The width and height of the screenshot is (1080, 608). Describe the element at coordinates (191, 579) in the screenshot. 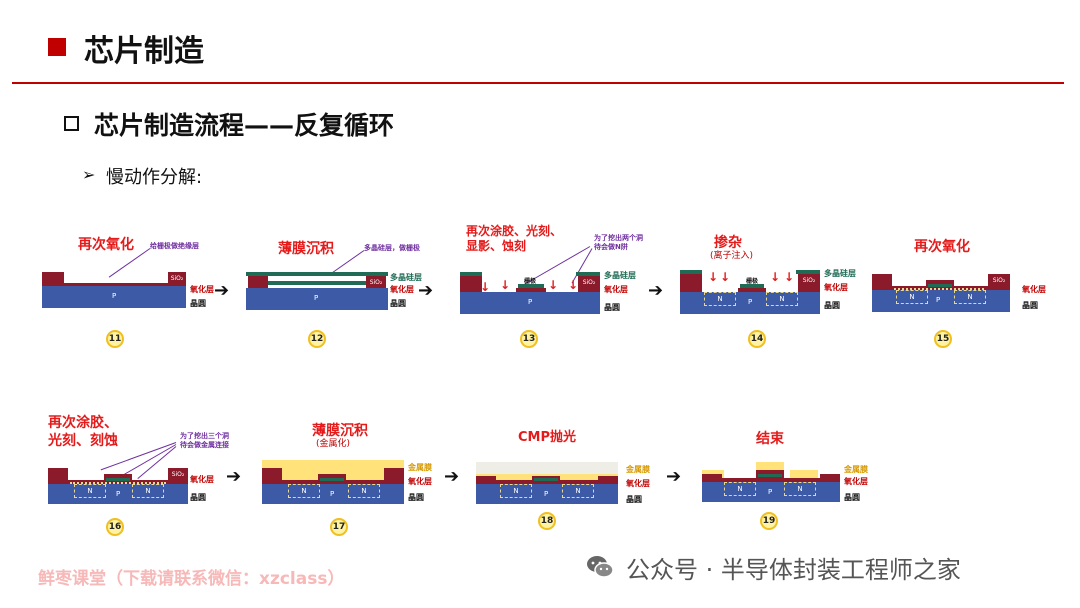

I see `watermark: 鲜枣课堂（下载请联系微信：xzclass）` at that location.